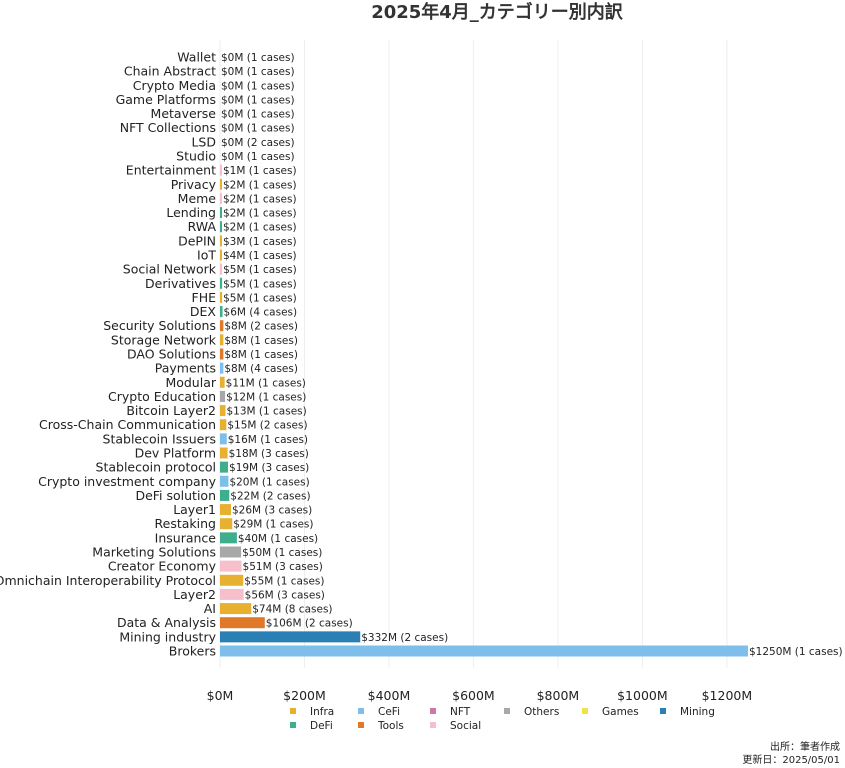 The height and width of the screenshot is (768, 845). What do you see at coordinates (221, 184) in the screenshot?
I see `bar-privacy` at bounding box center [221, 184].